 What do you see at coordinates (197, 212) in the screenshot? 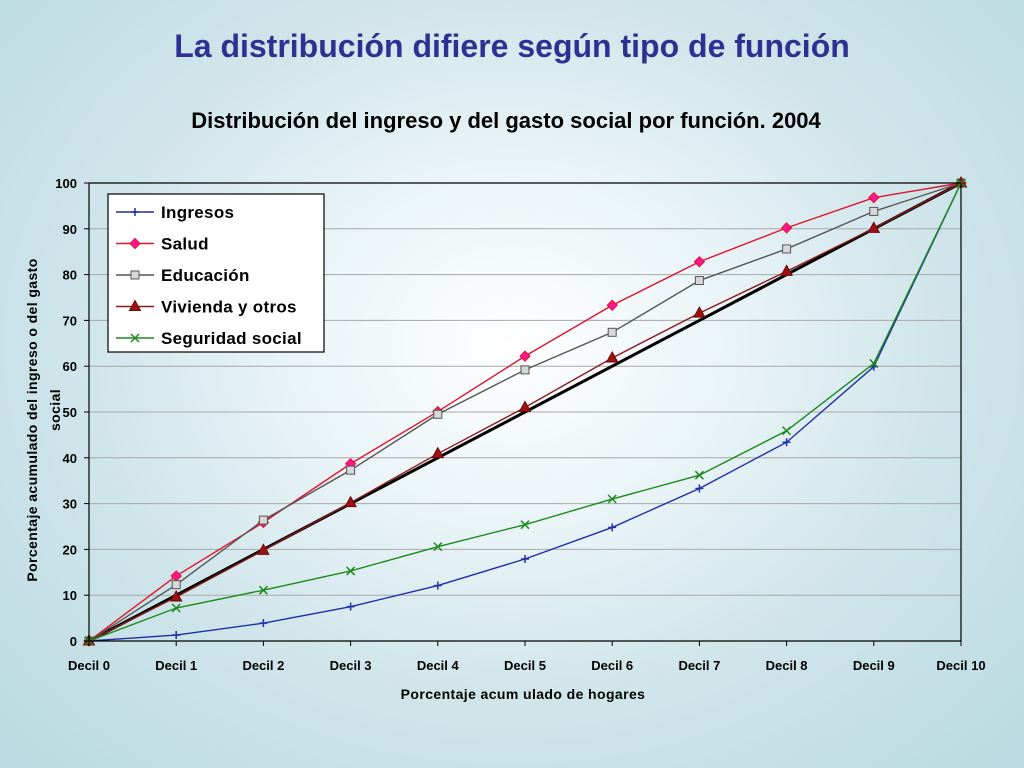
I see `legend-label-ingresos: Ingresos` at bounding box center [197, 212].